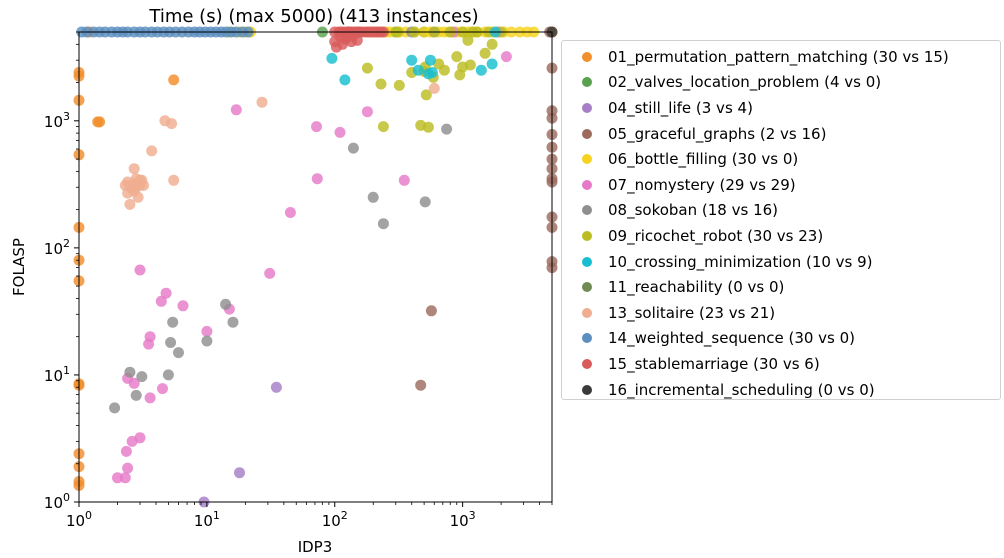  Describe the element at coordinates (680, 107) in the screenshot. I see `legend-label: 04_still_life (3 vs 4)` at that location.